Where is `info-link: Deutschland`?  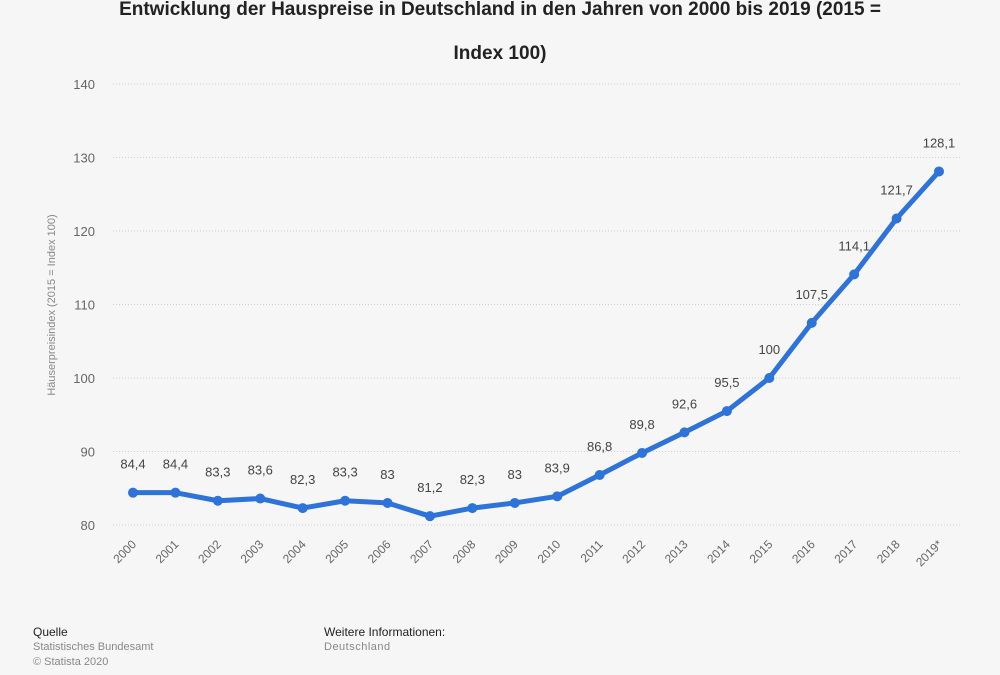
info-link: Deutschland is located at coordinates (357, 647).